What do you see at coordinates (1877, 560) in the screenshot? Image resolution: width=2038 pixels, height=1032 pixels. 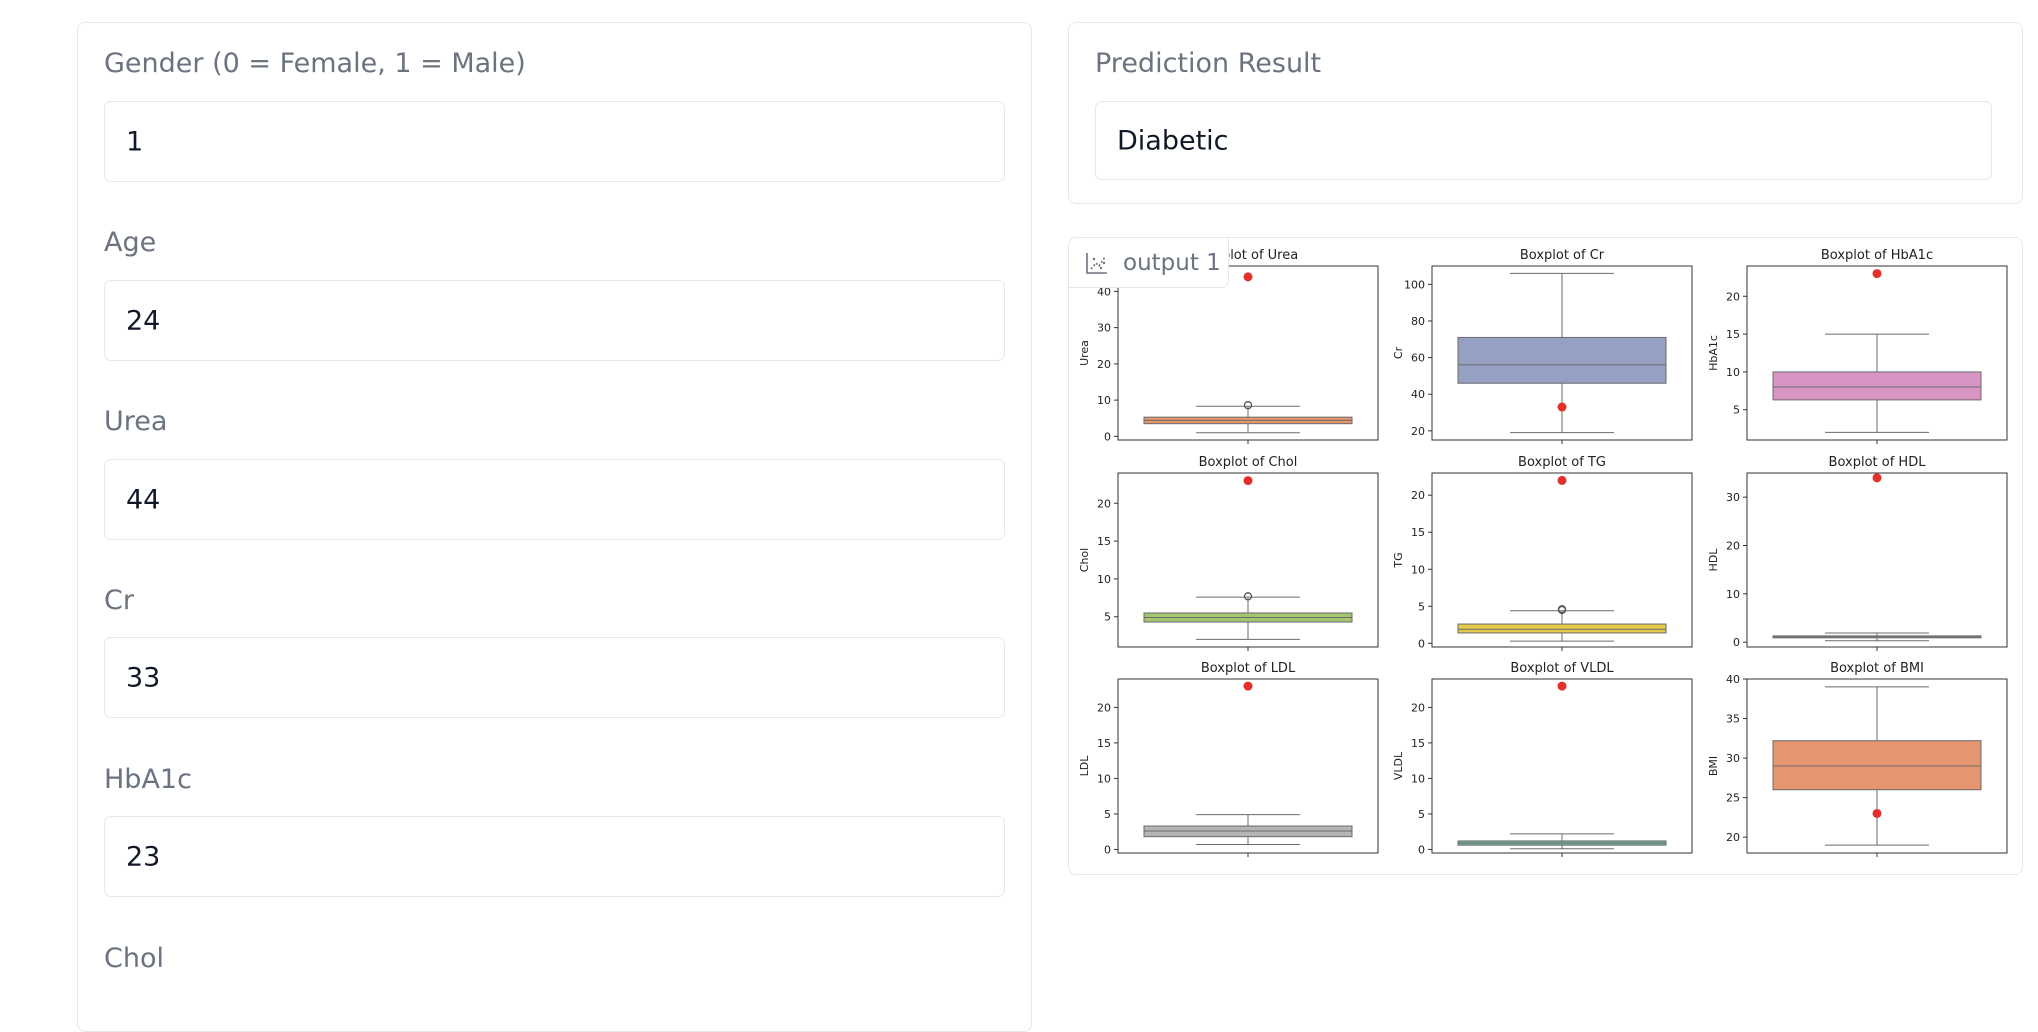 I see `hdl-plot-frame` at bounding box center [1877, 560].